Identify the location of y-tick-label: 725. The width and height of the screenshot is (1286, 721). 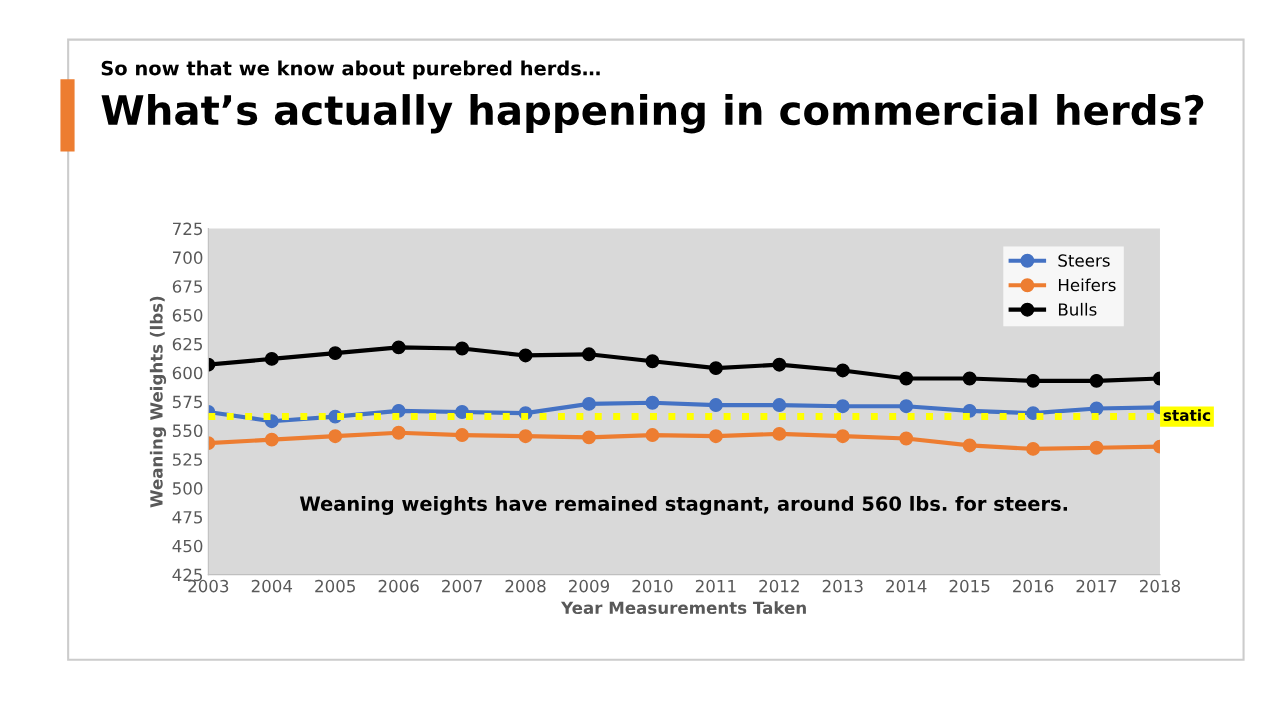
(188, 229).